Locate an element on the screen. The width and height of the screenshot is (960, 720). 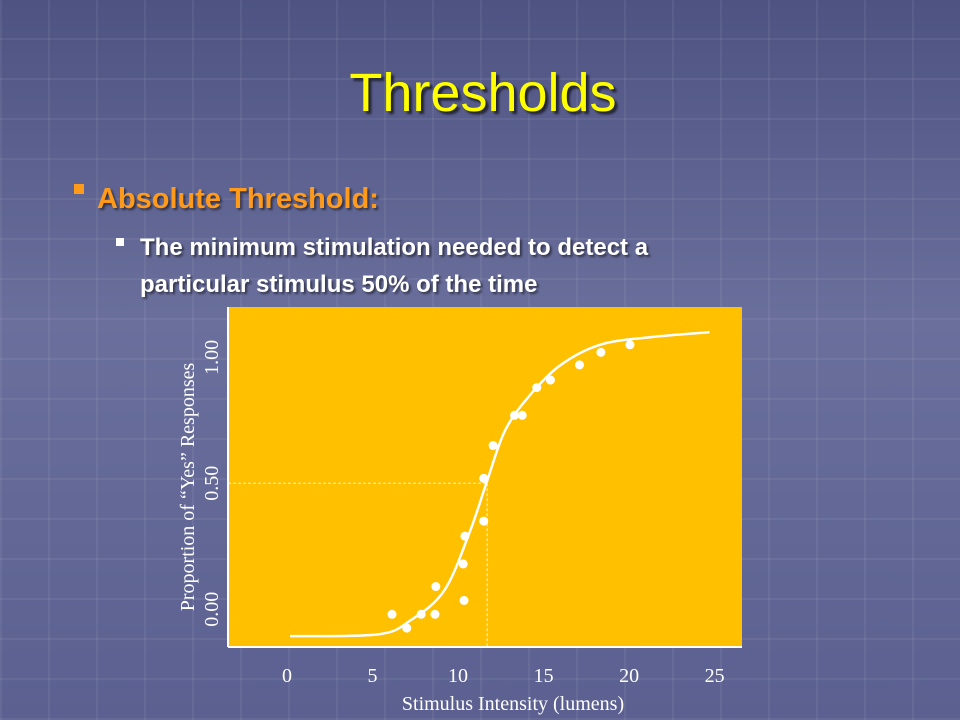
y-axis-title: Proportion of “Yes” Responses is located at coordinates (188, 487).